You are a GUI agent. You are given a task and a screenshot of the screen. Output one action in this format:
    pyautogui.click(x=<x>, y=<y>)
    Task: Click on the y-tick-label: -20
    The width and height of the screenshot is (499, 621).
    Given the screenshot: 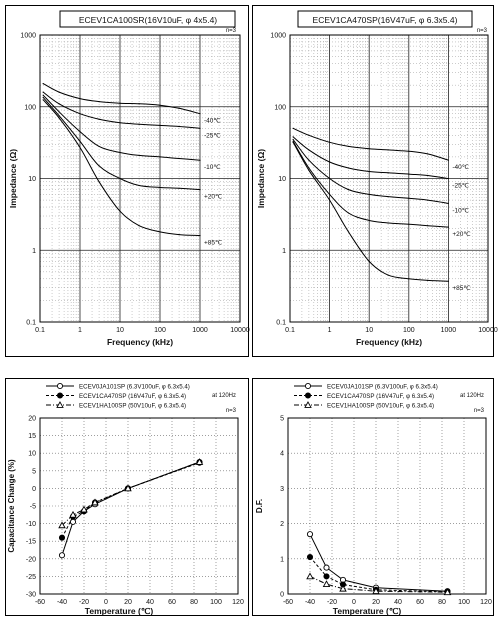 What is the action you would take?
    pyautogui.click(x=31, y=559)
    